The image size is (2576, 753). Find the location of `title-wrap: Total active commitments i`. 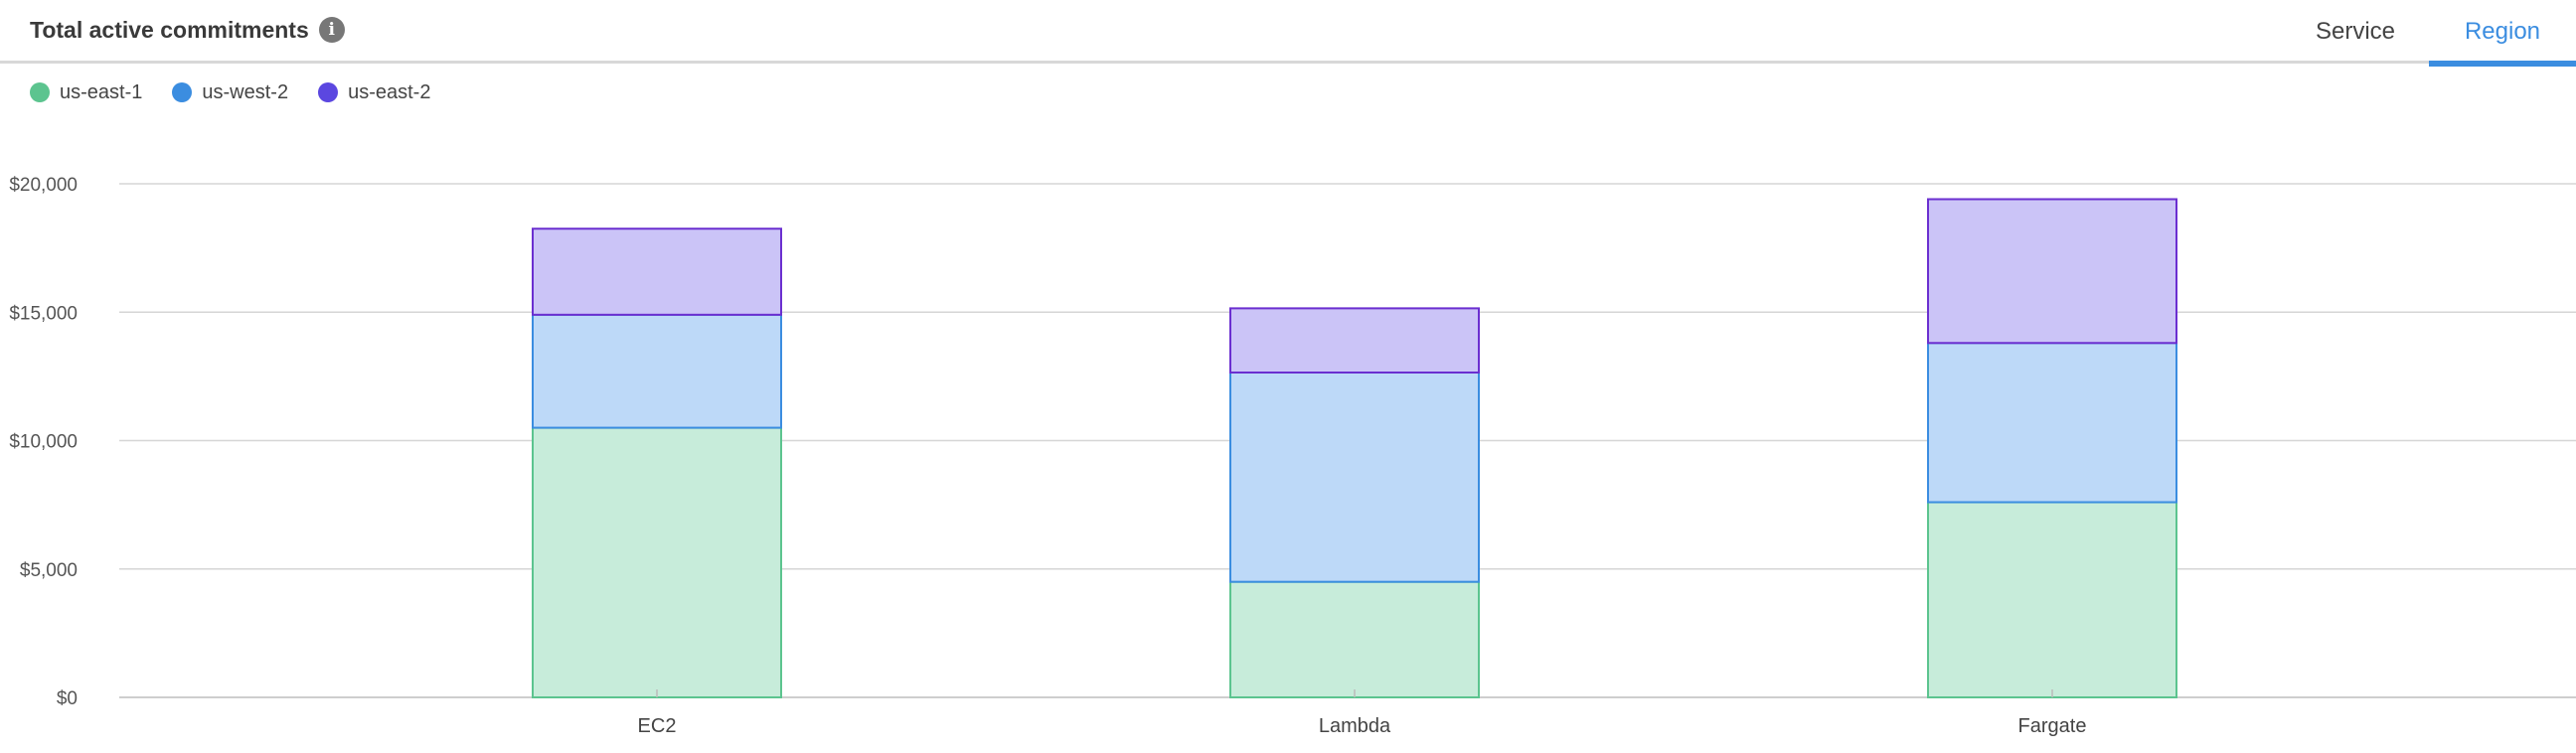

title-wrap: Total active commitments i is located at coordinates (187, 30).